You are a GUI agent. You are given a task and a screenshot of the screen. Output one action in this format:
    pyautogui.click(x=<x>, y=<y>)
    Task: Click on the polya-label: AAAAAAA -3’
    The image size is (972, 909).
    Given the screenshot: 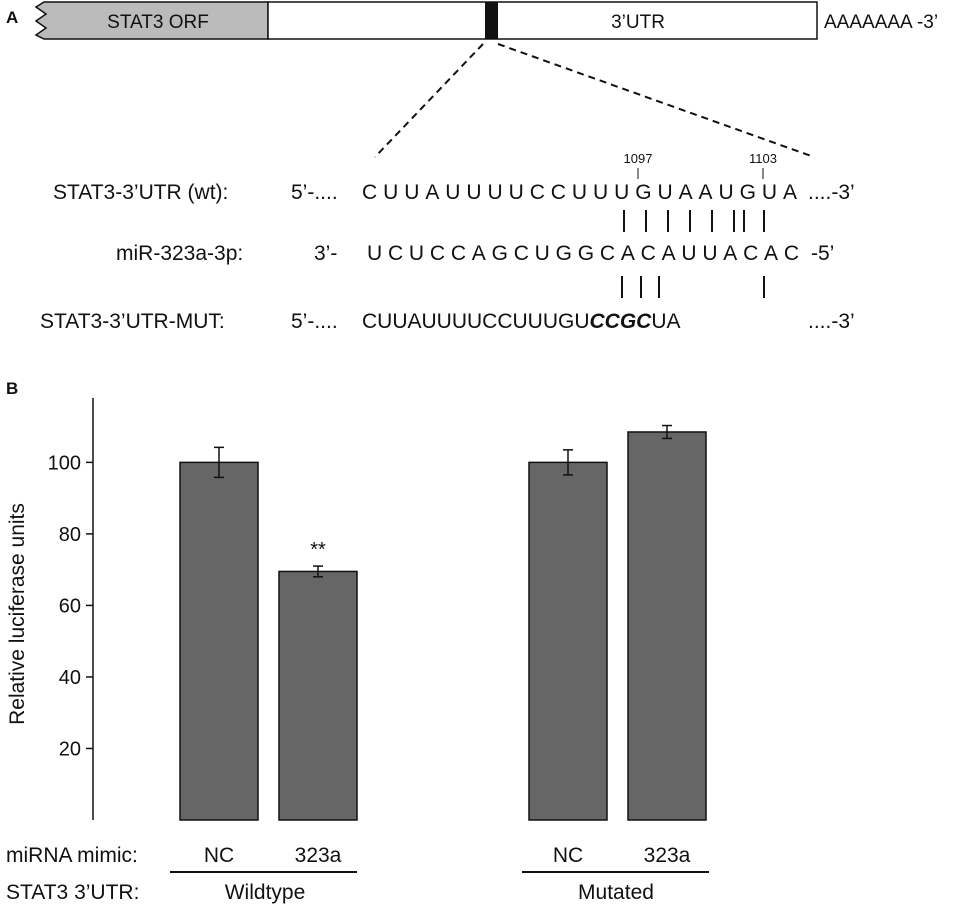 What is the action you would take?
    pyautogui.click(x=881, y=22)
    